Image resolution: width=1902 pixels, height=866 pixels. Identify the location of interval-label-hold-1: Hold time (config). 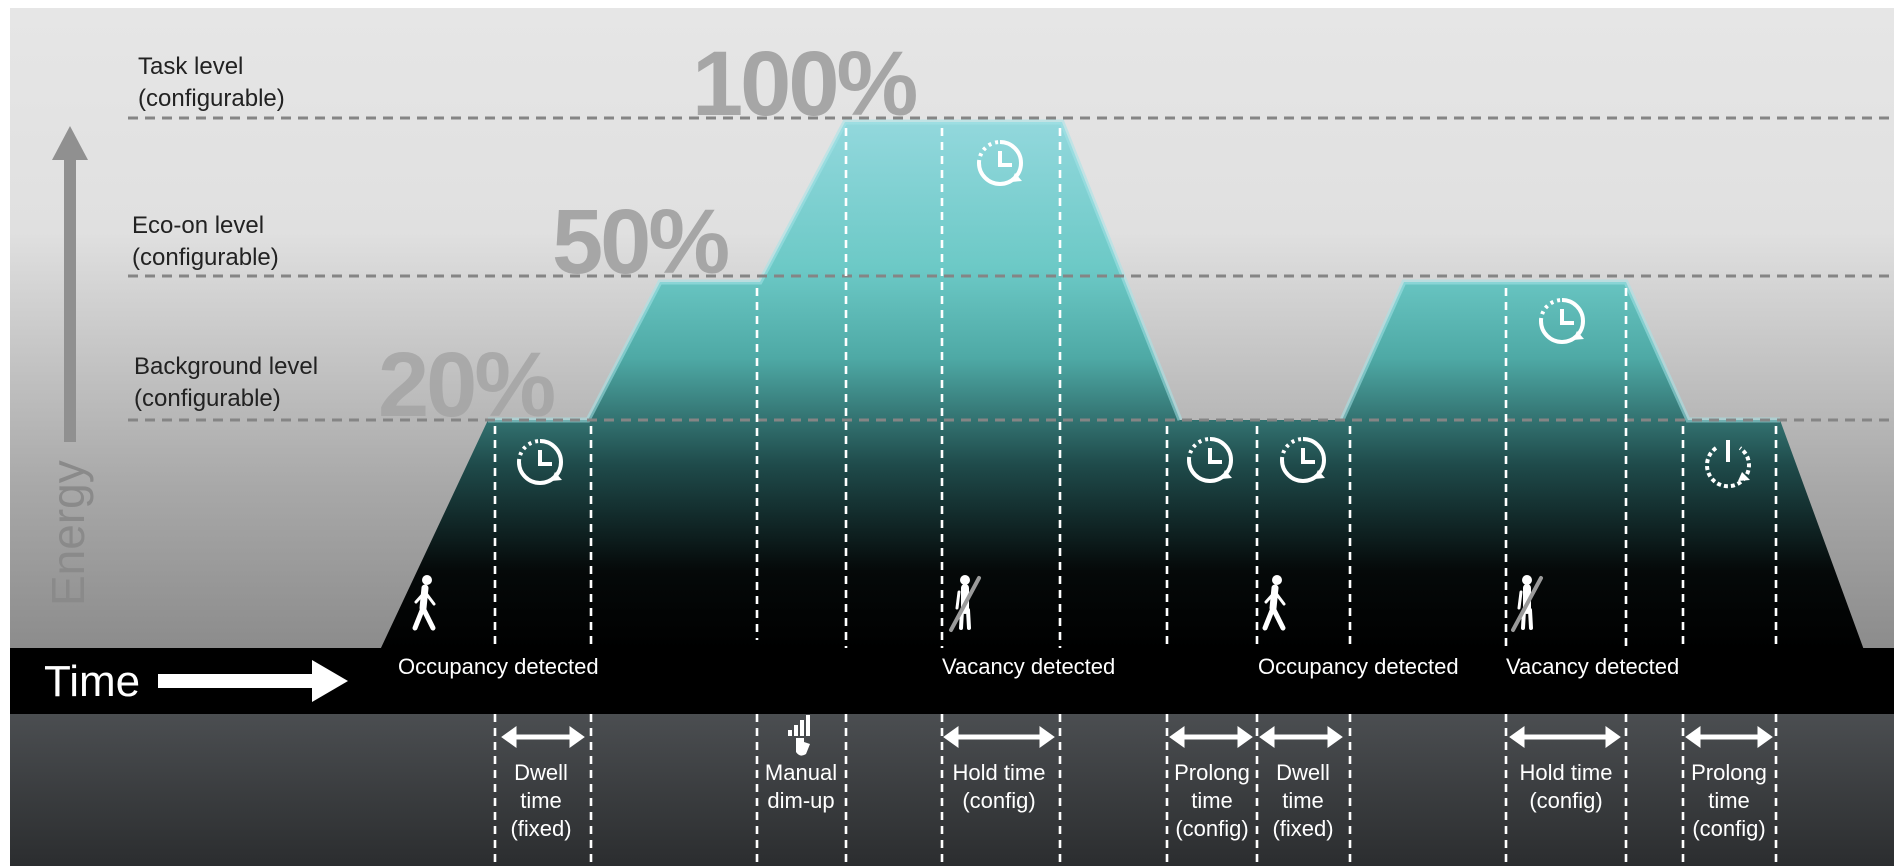
(999, 786).